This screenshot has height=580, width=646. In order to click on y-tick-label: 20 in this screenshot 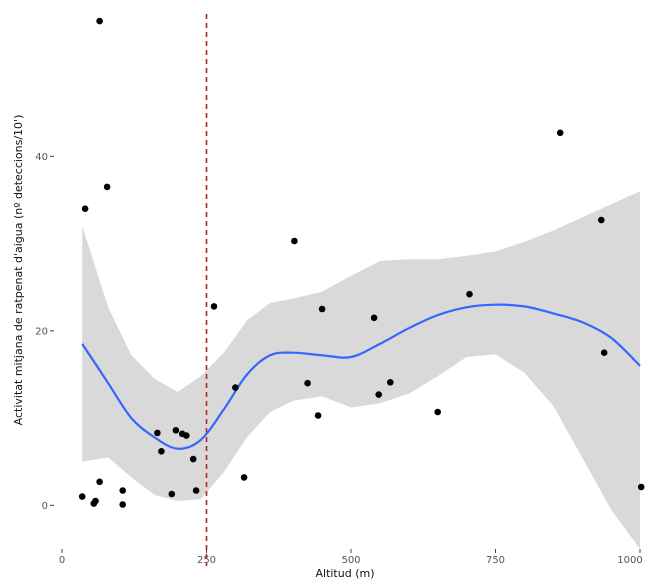, I will do `click(41, 331)`.